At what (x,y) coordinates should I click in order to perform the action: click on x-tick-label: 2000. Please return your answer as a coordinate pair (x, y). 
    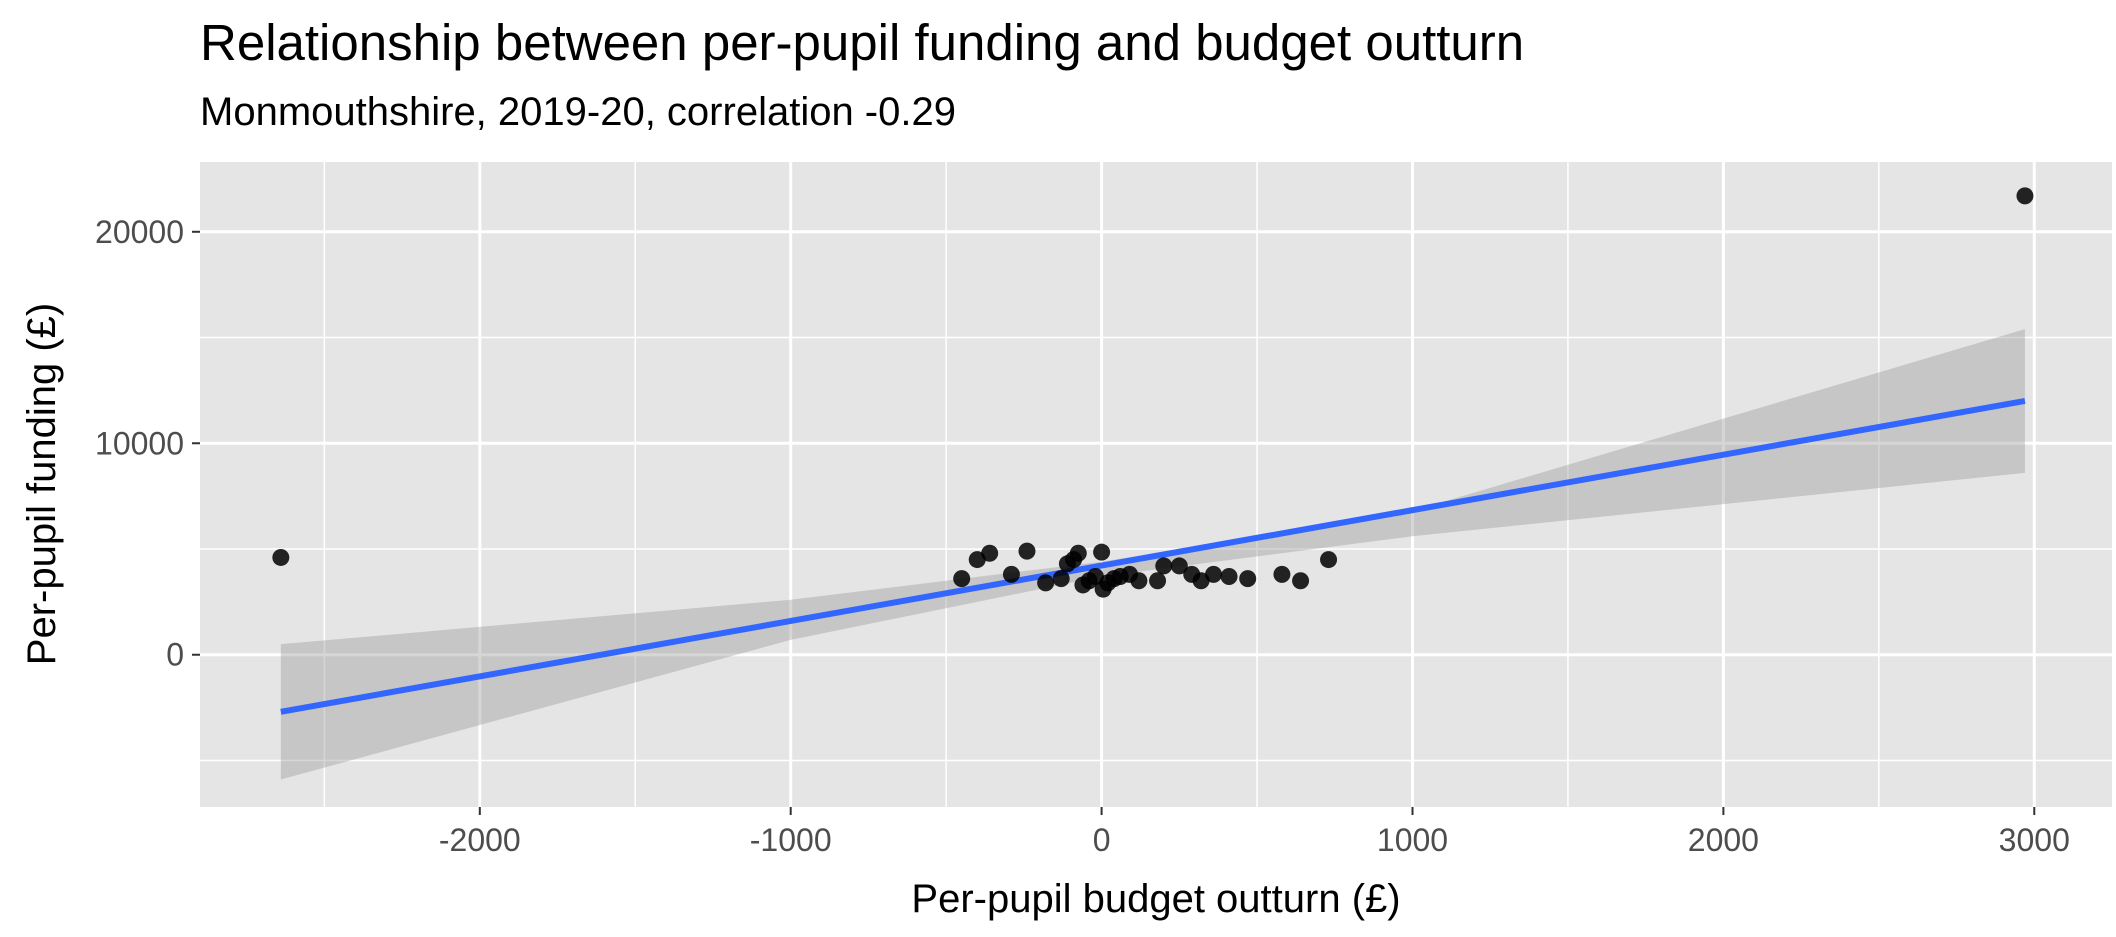
    Looking at the image, I should click on (1723, 840).